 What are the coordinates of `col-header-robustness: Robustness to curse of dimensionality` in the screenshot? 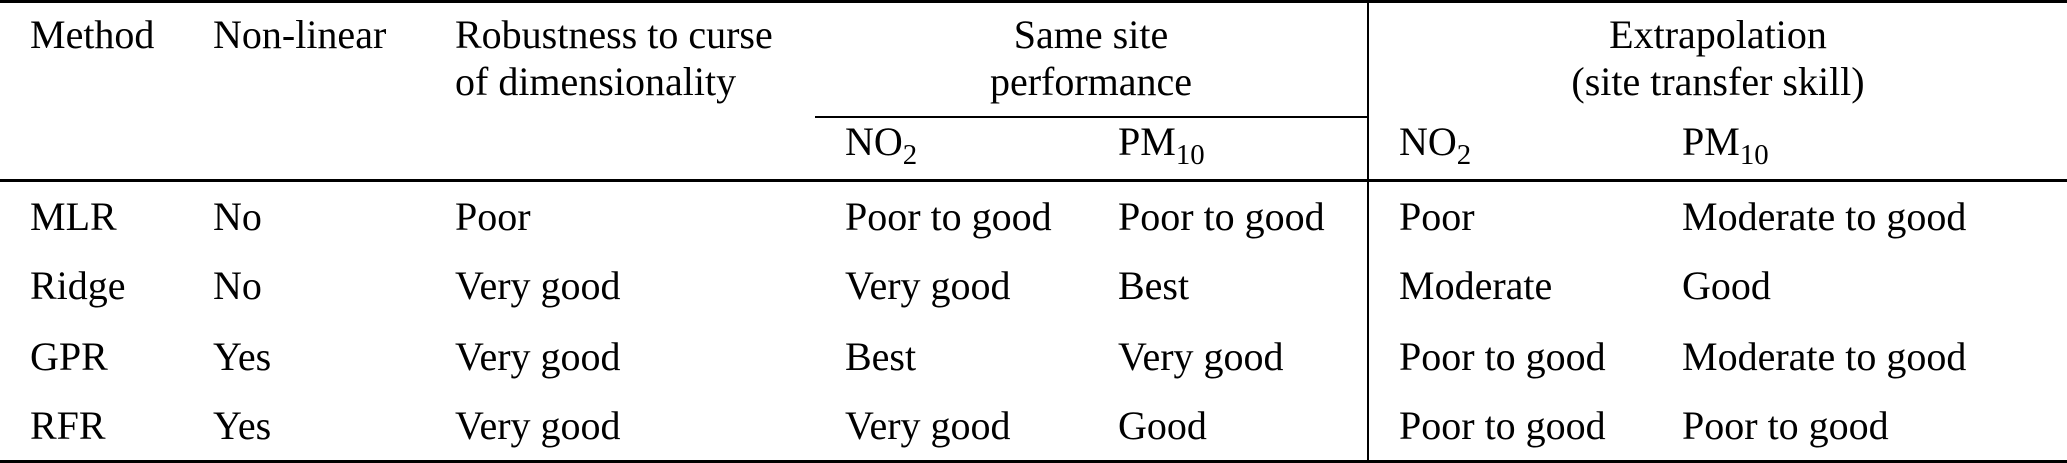 It's located at (620, 59).